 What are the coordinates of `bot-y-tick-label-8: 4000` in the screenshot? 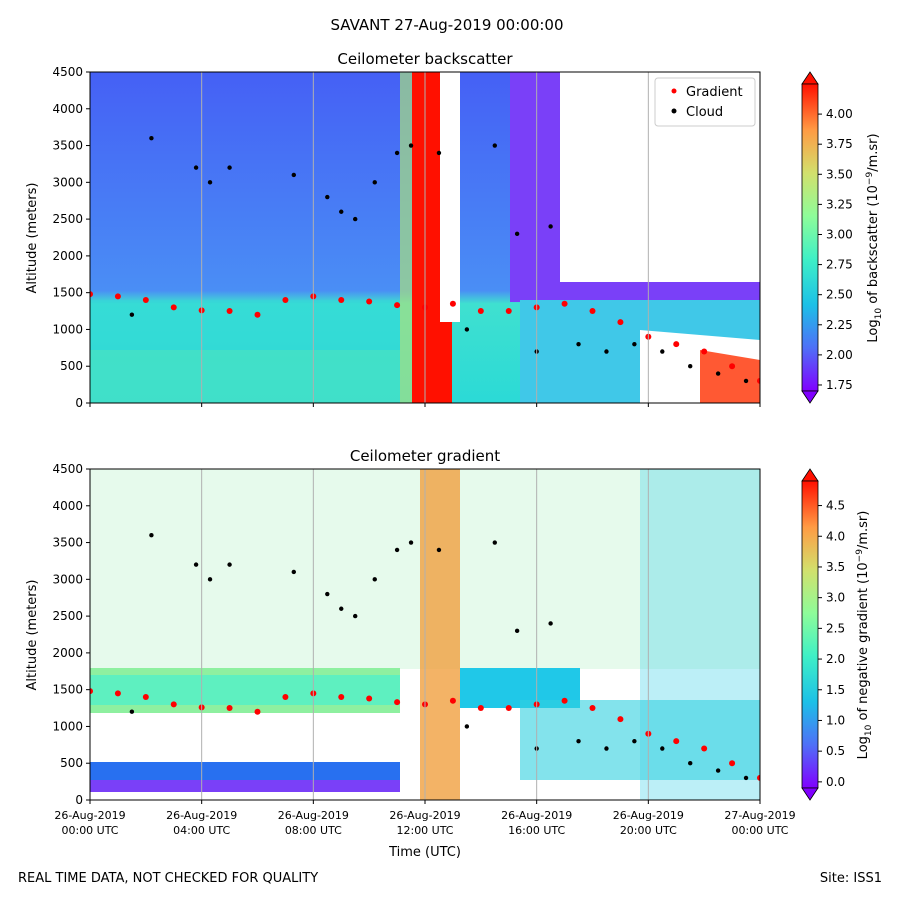 It's located at (67, 506).